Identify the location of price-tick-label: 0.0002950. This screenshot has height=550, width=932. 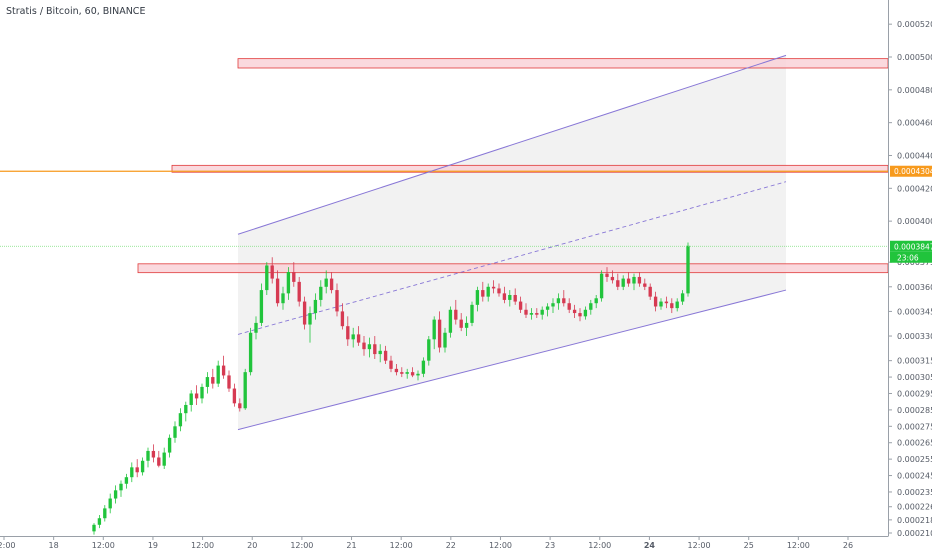
(914, 393).